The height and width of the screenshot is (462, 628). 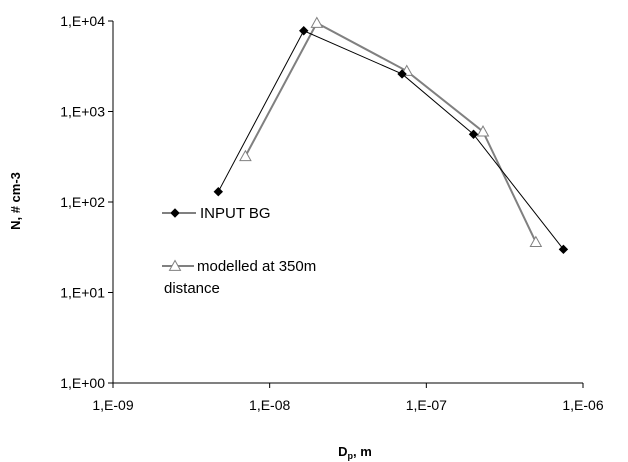 What do you see at coordinates (269, 405) in the screenshot?
I see `x-tick-label: 1,E-08` at bounding box center [269, 405].